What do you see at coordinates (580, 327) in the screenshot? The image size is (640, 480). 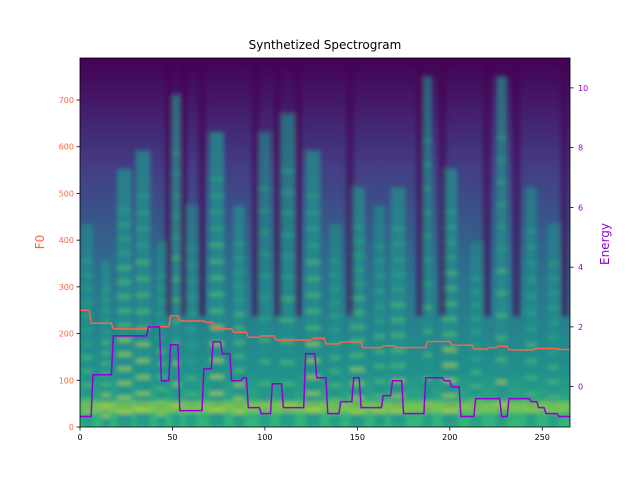 I see `energy-tick-label: 2` at bounding box center [580, 327].